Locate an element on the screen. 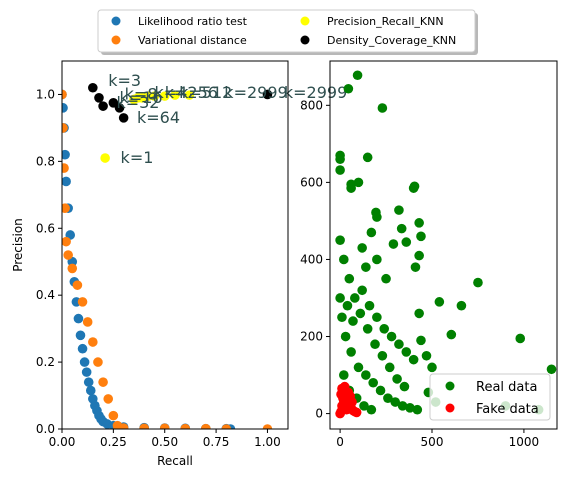 The height and width of the screenshot is (486, 570). legend-box is located at coordinates (490, 397).